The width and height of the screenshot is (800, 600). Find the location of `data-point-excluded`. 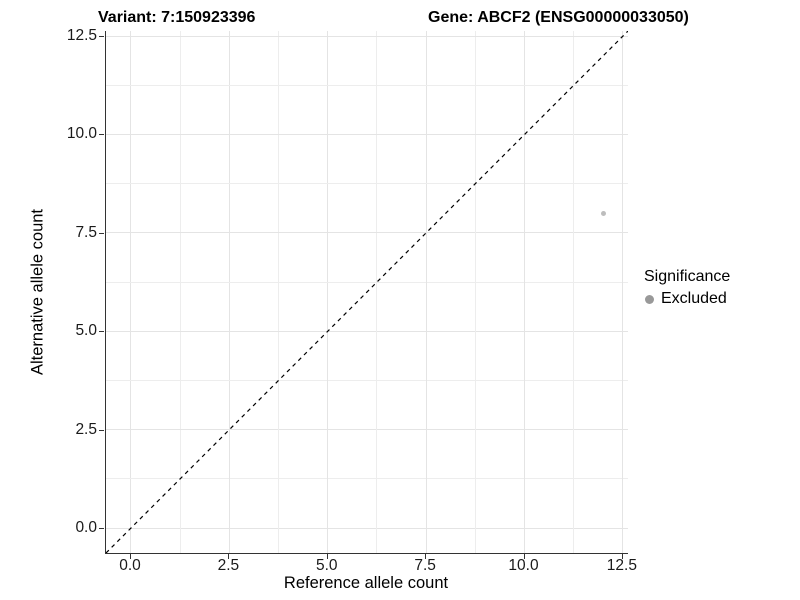

data-point-excluded is located at coordinates (603, 213).